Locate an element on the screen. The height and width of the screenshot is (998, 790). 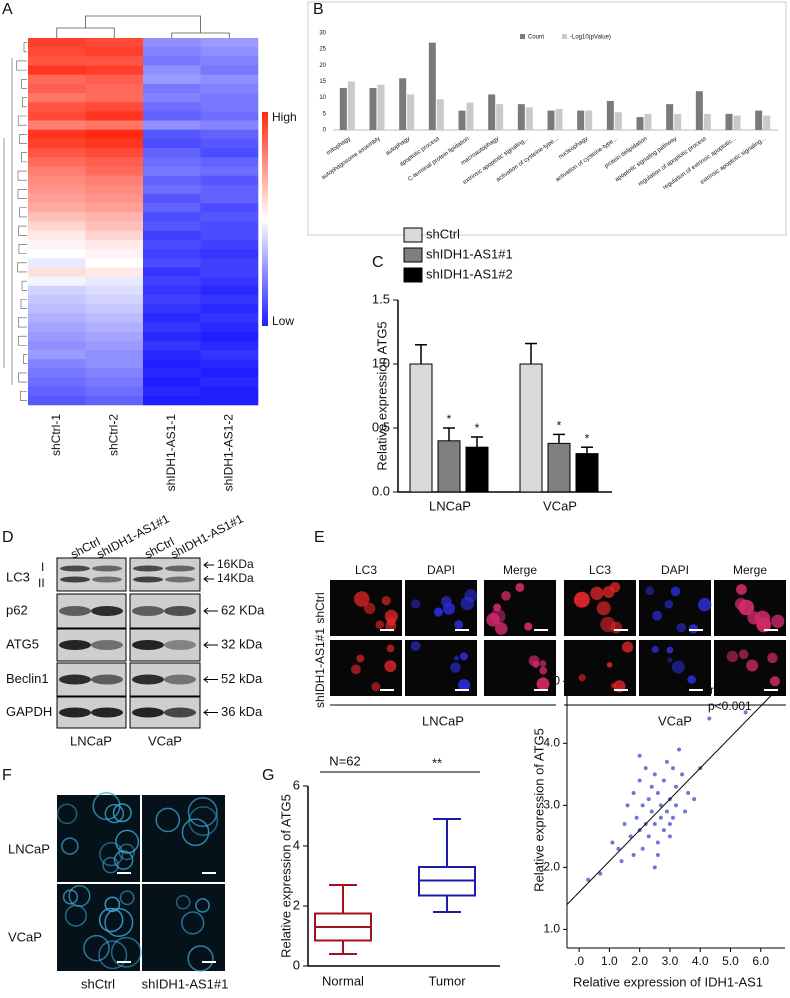
row-label: II is located at coordinates (41, 583).